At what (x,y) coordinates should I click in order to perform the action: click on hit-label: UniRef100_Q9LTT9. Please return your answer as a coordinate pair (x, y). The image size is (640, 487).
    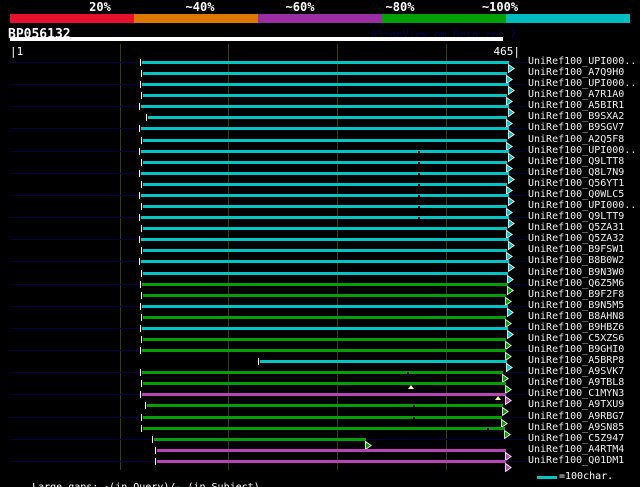
    Looking at the image, I should click on (576, 216).